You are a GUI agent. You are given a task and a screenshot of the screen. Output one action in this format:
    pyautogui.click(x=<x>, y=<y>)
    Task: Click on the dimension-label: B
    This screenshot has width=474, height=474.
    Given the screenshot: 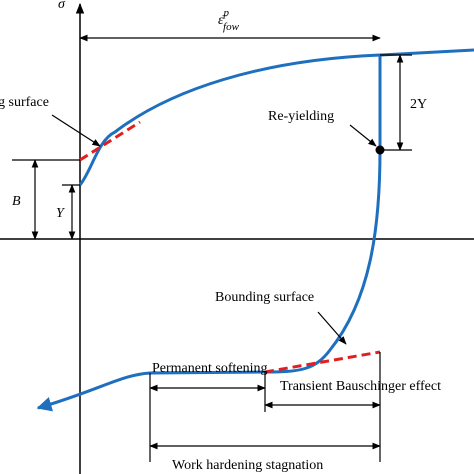 What is the action you would take?
    pyautogui.click(x=16, y=201)
    